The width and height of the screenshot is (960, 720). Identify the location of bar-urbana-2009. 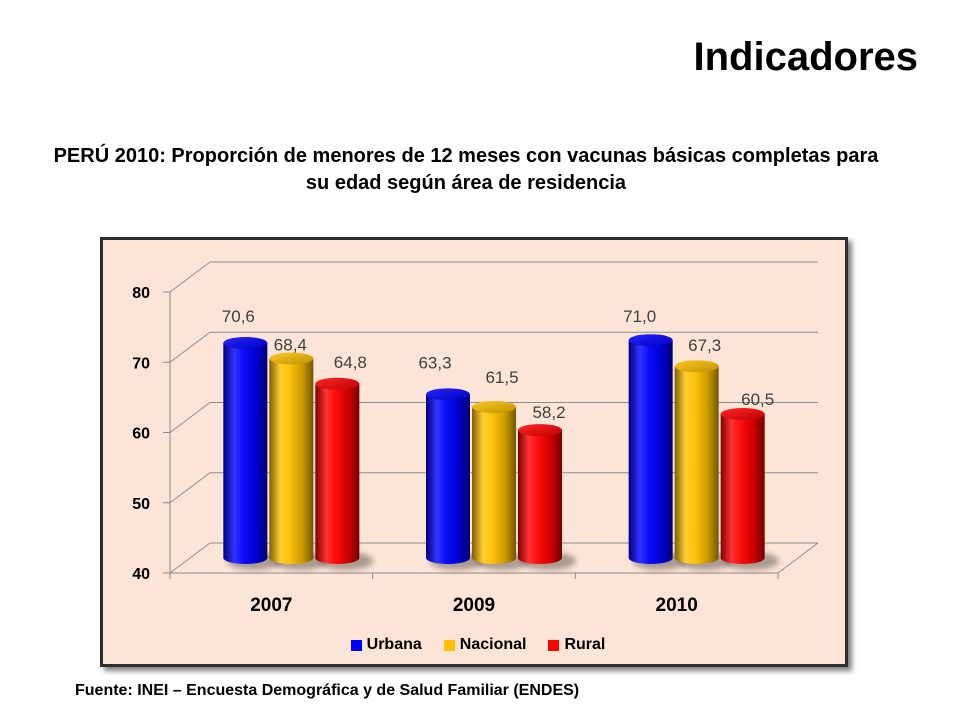
(448, 476).